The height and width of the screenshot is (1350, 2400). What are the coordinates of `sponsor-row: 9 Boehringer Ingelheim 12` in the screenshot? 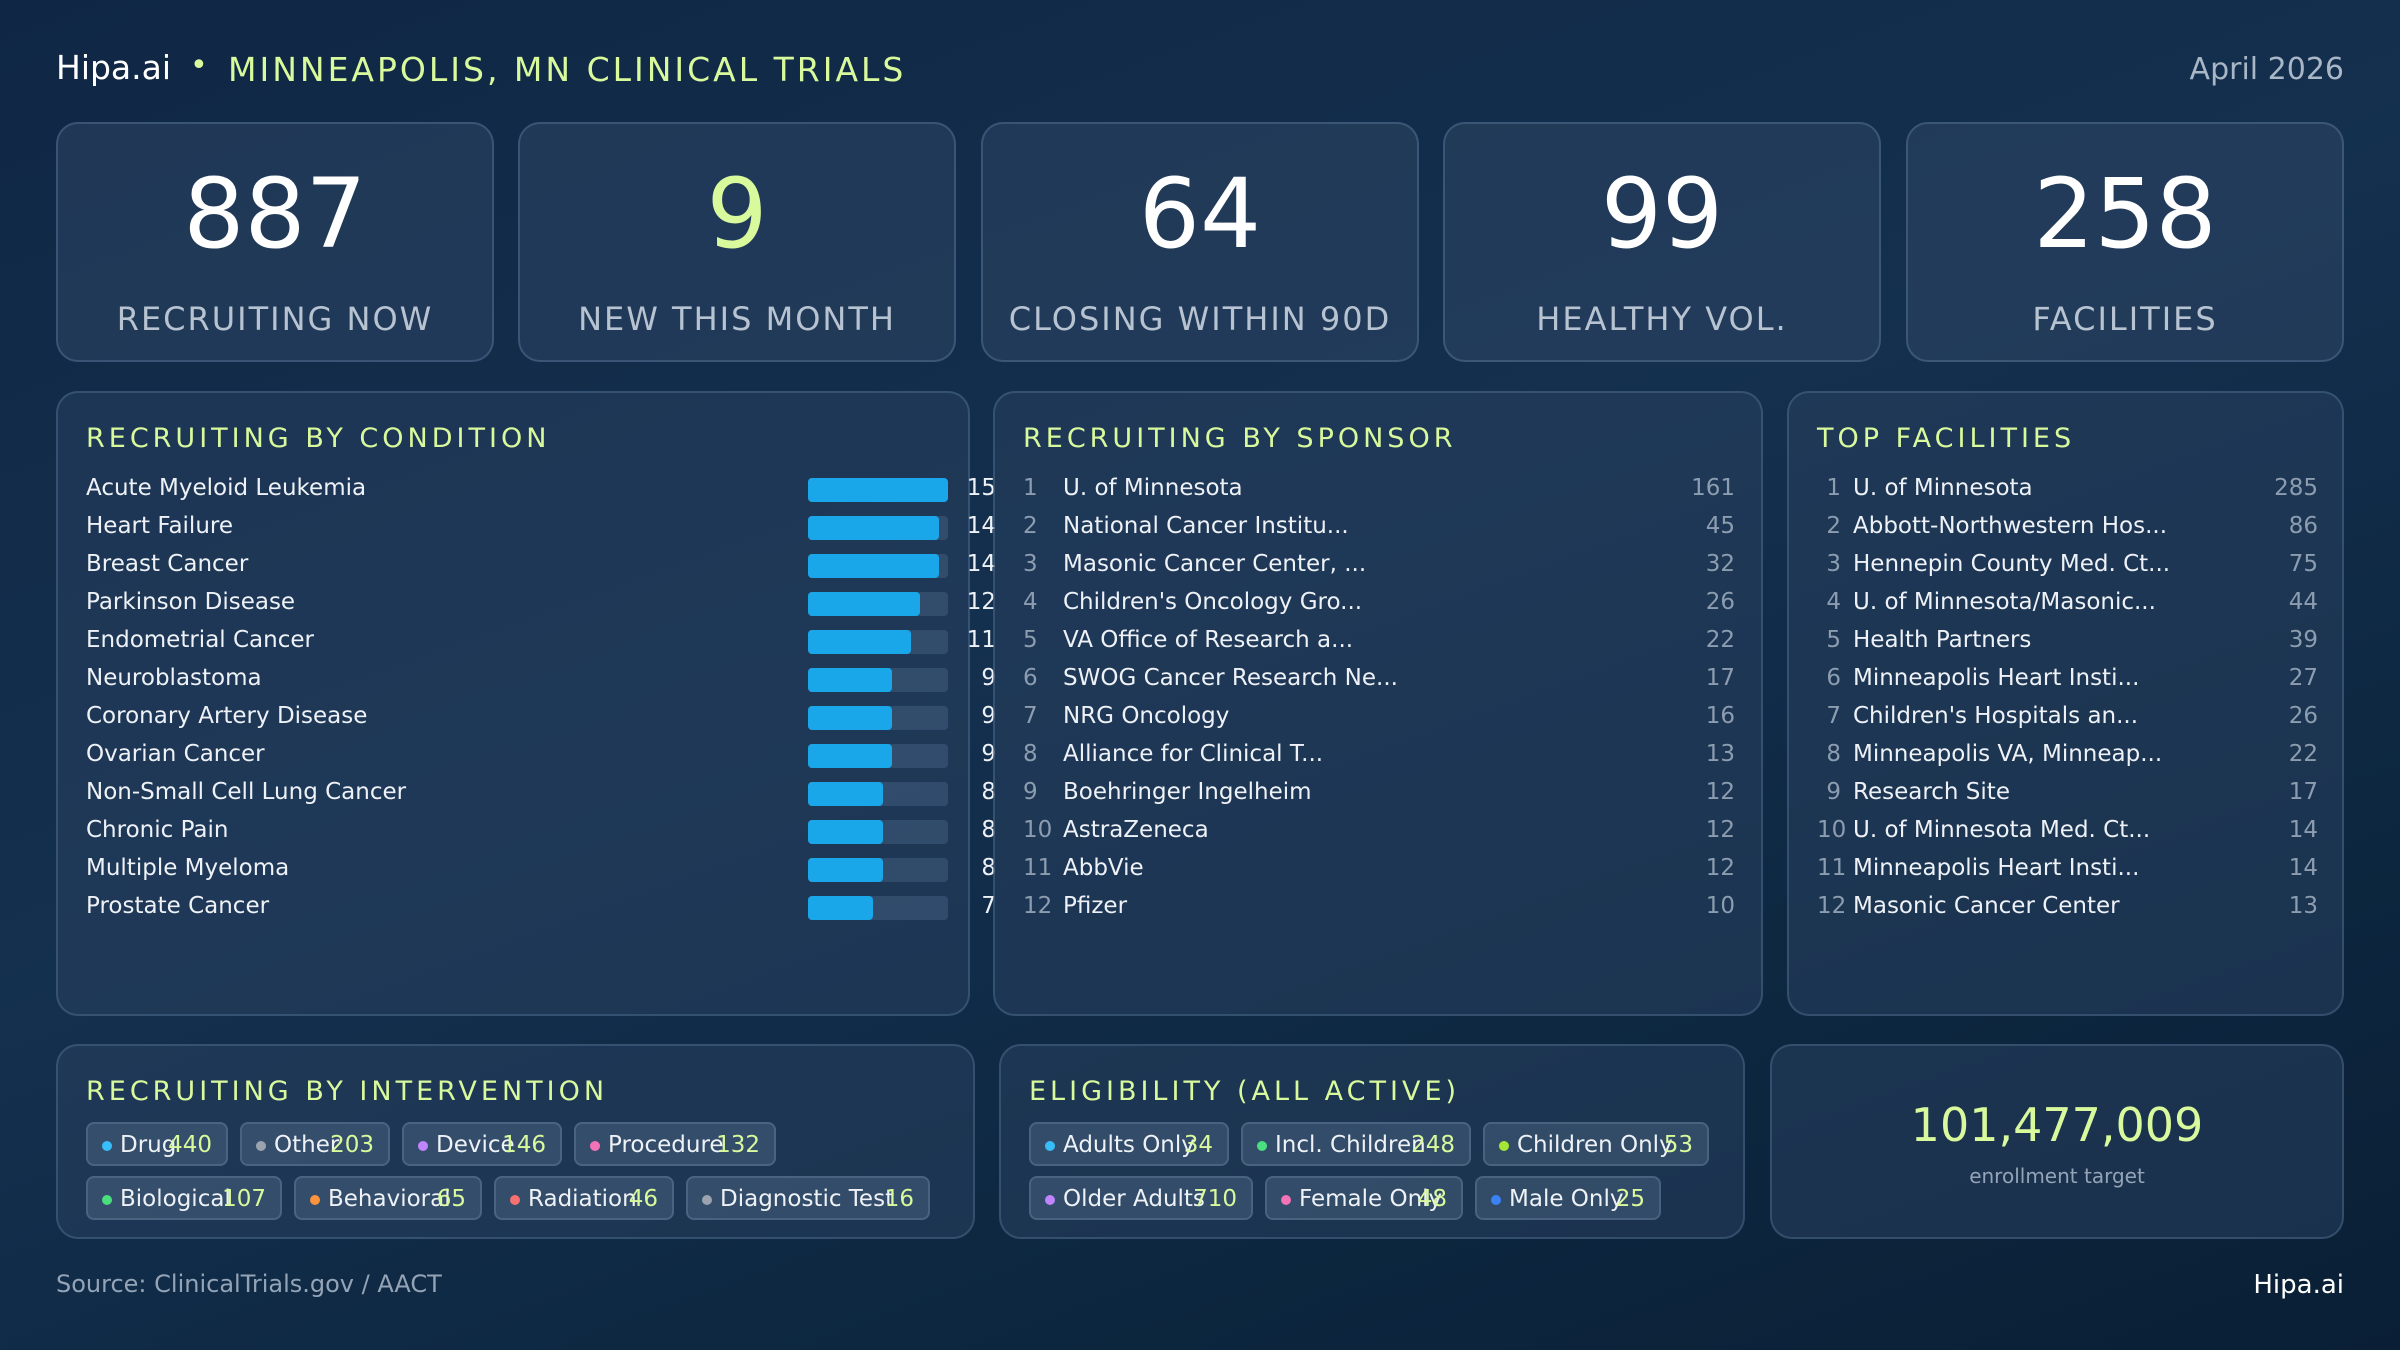 It's located at (1379, 792).